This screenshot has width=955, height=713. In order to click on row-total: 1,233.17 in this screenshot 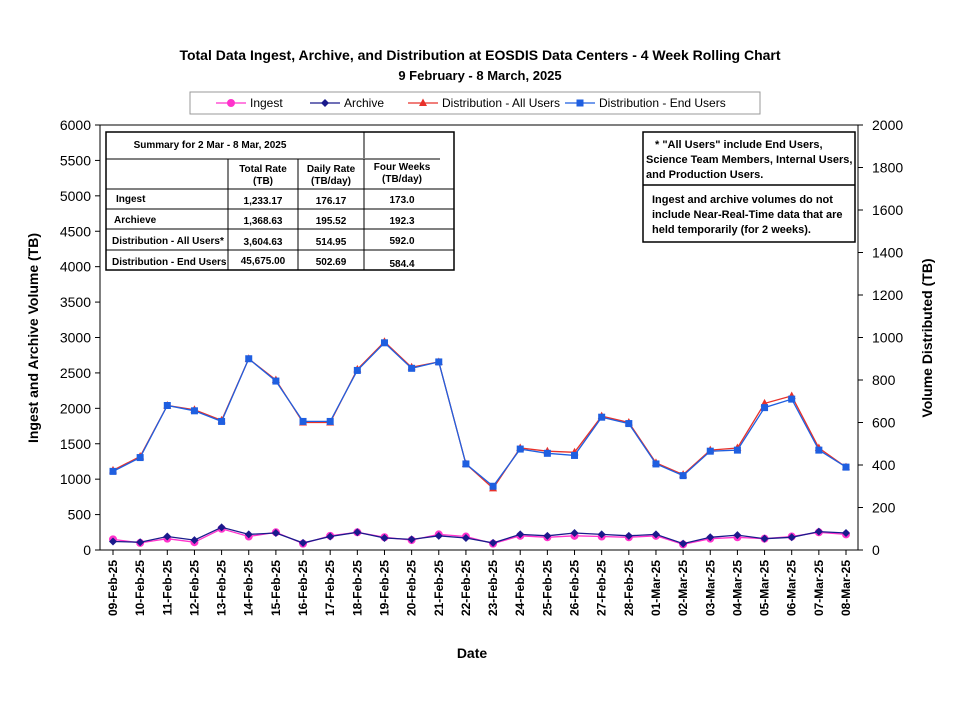, I will do `click(263, 201)`.